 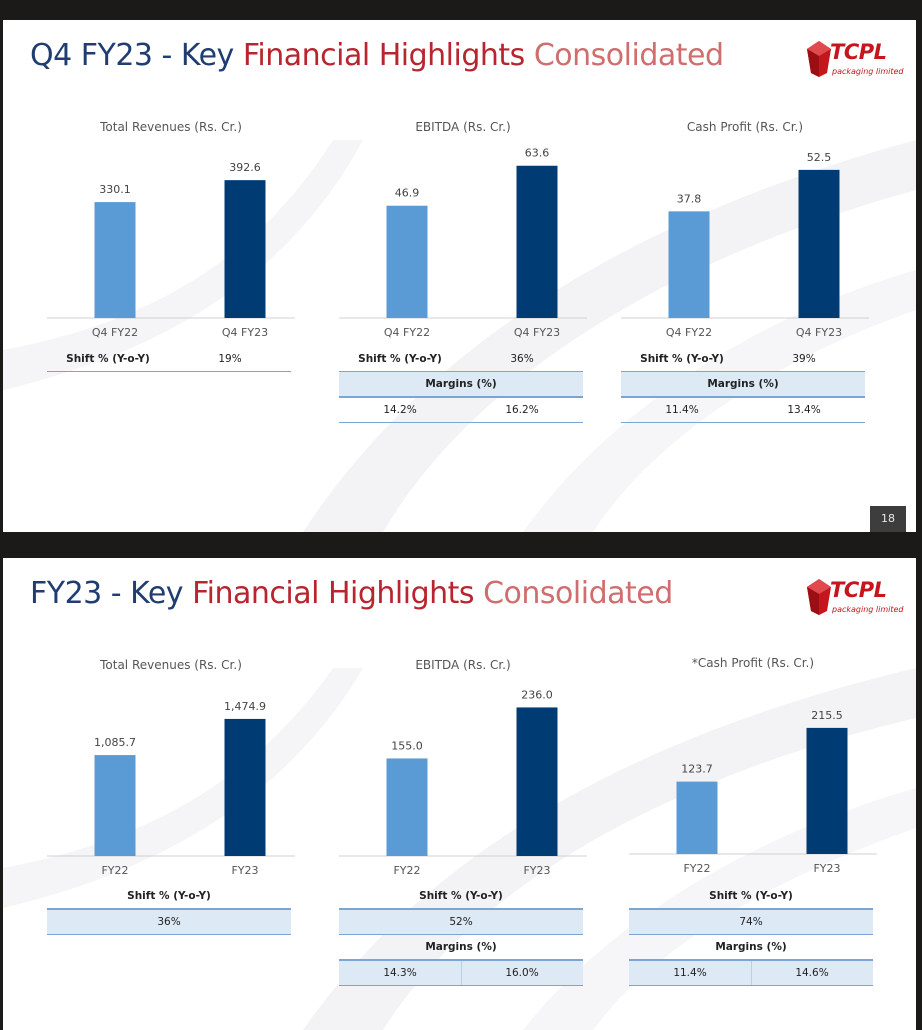 I want to click on title-part-1: FY23 - Key, so click(x=111, y=593).